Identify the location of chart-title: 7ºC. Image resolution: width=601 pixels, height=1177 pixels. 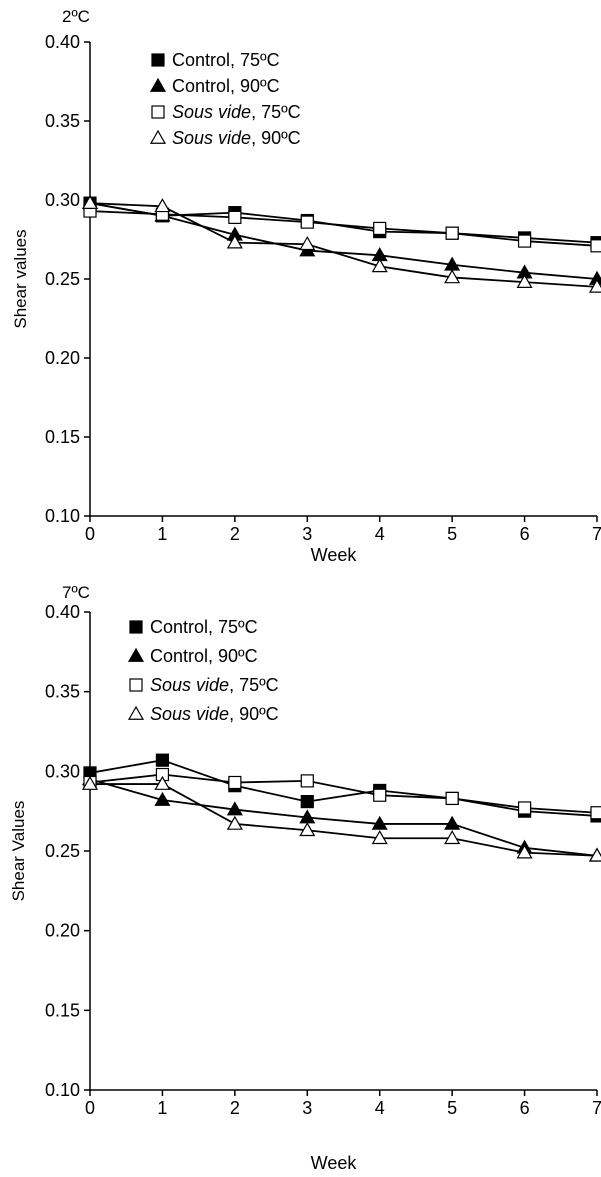
(76, 592).